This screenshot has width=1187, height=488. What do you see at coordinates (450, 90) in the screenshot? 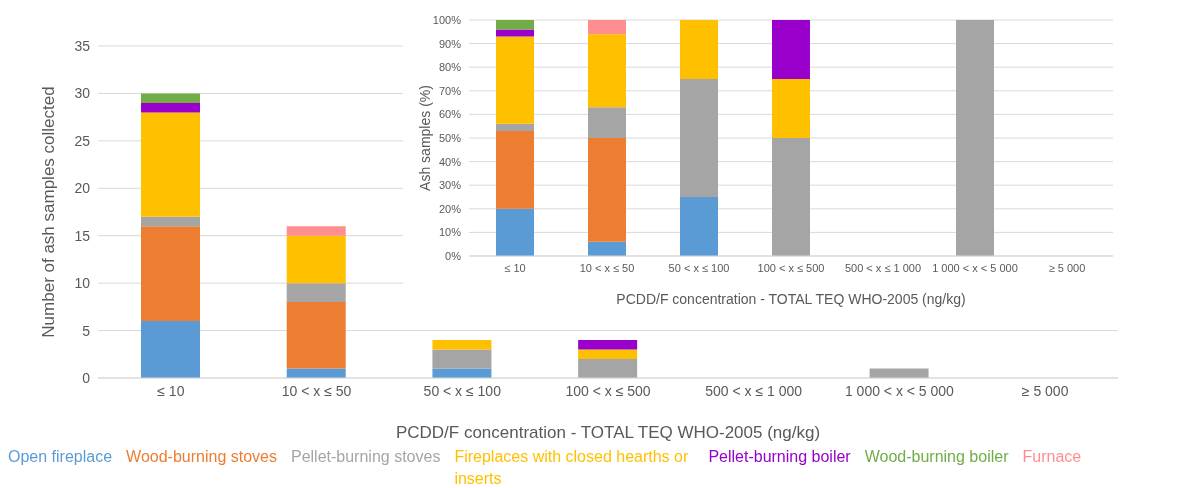
I see `y-tick-label: 70%` at bounding box center [450, 90].